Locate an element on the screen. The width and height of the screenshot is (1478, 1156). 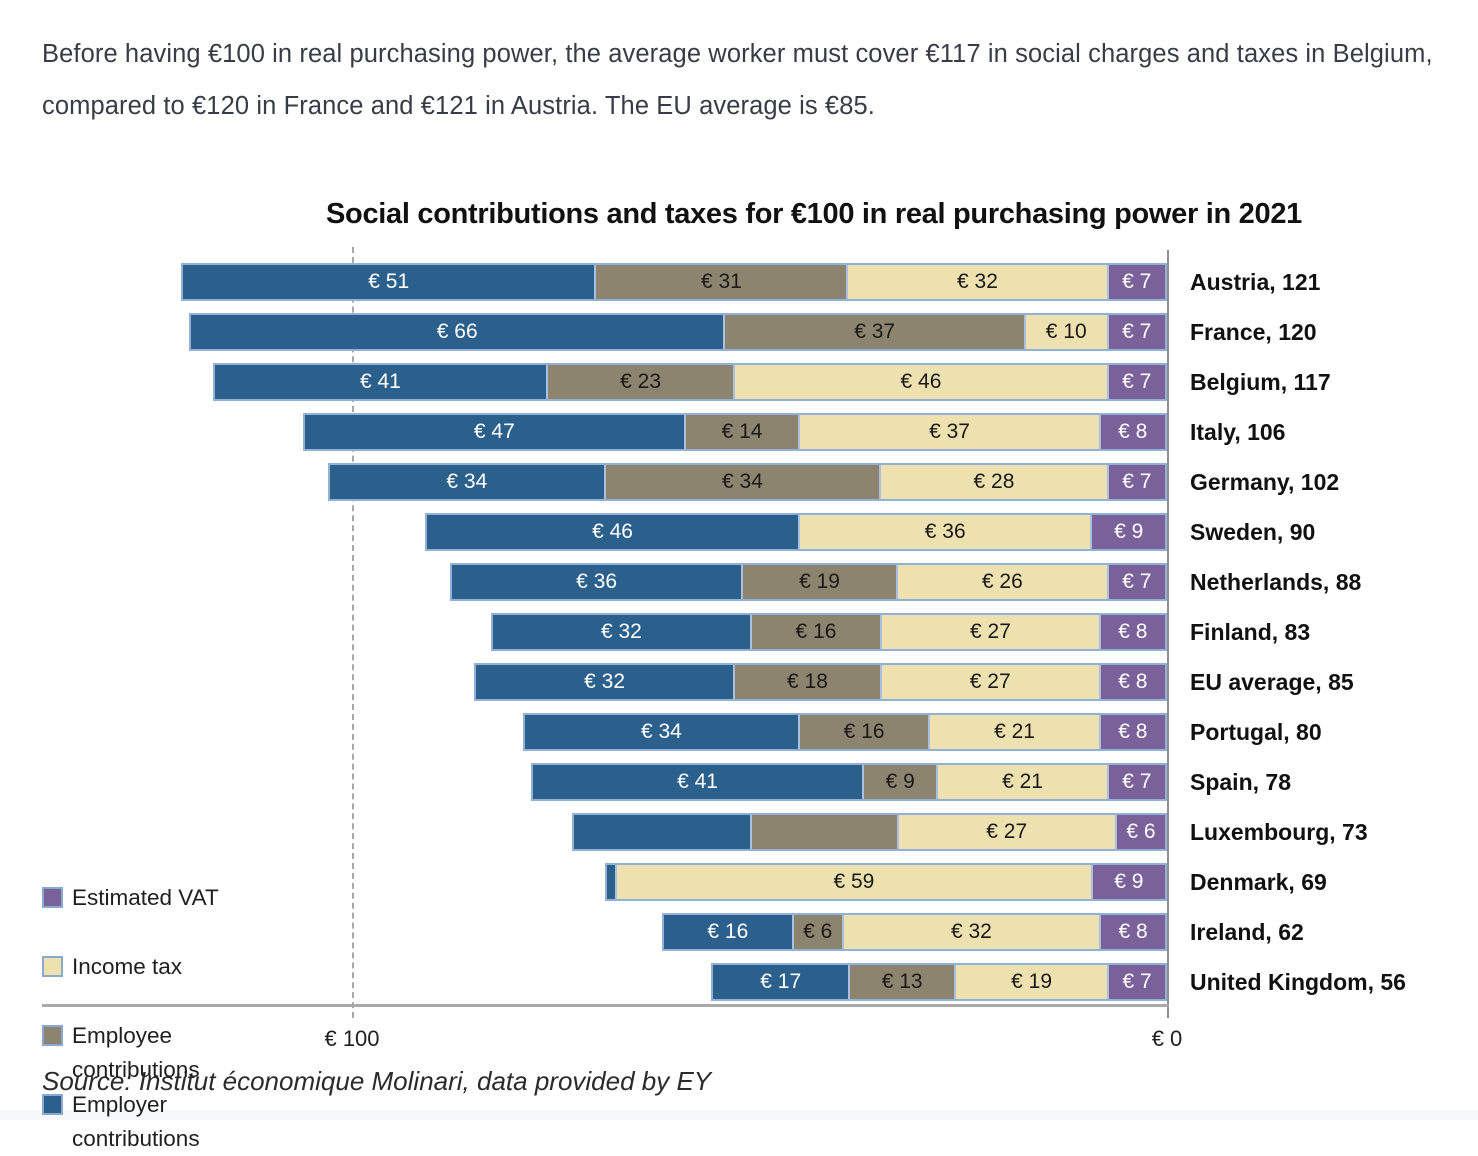
bottom-strip is located at coordinates (739, 1115).